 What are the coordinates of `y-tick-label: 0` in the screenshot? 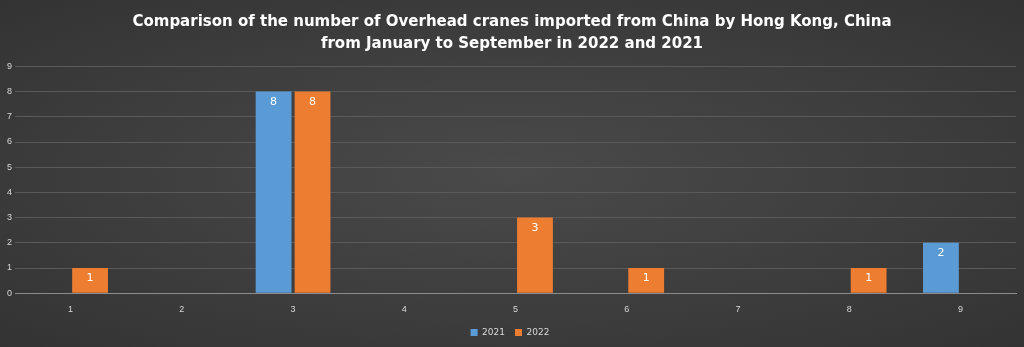 It's located at (9, 292).